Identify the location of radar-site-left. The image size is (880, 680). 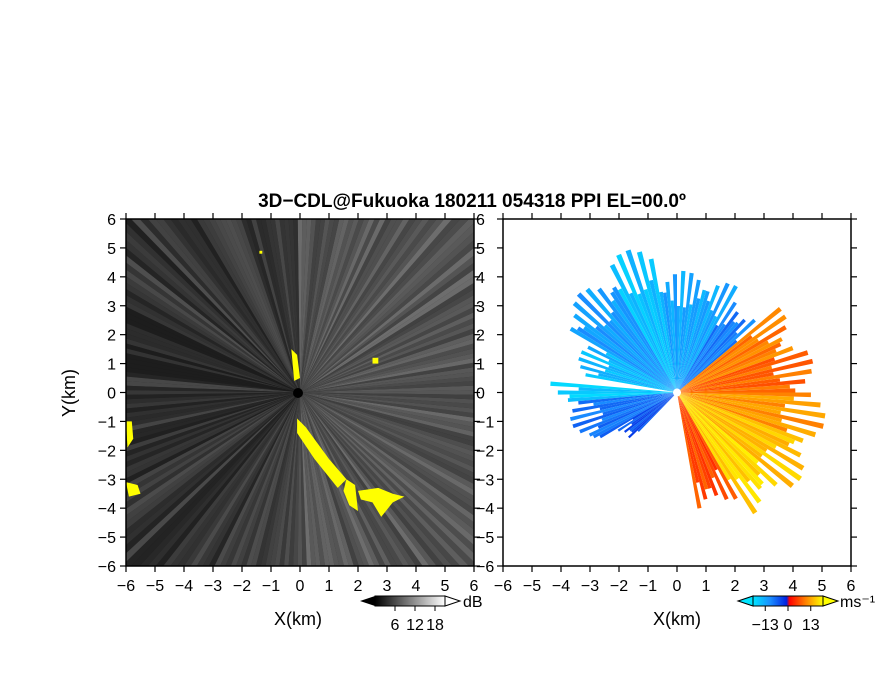
(298, 393).